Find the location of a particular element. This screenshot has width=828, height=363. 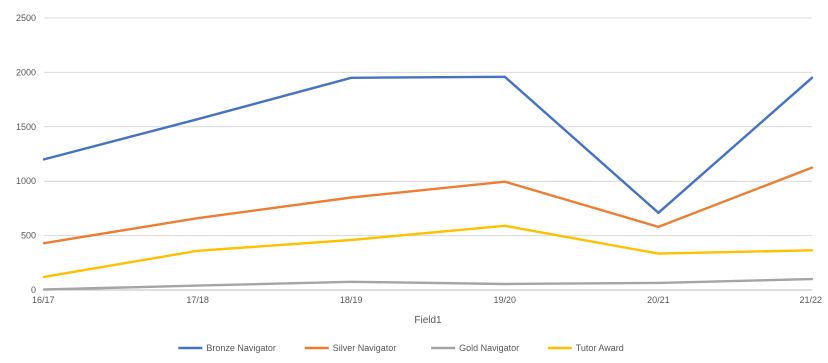

legend-label: Gold Navigator is located at coordinates (489, 348).